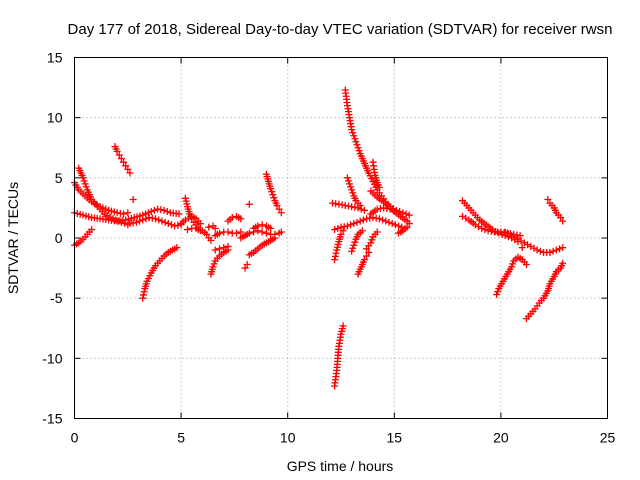 The height and width of the screenshot is (480, 640). I want to click on y-axis-label: SDTVAR / TECUs, so click(13, 238).